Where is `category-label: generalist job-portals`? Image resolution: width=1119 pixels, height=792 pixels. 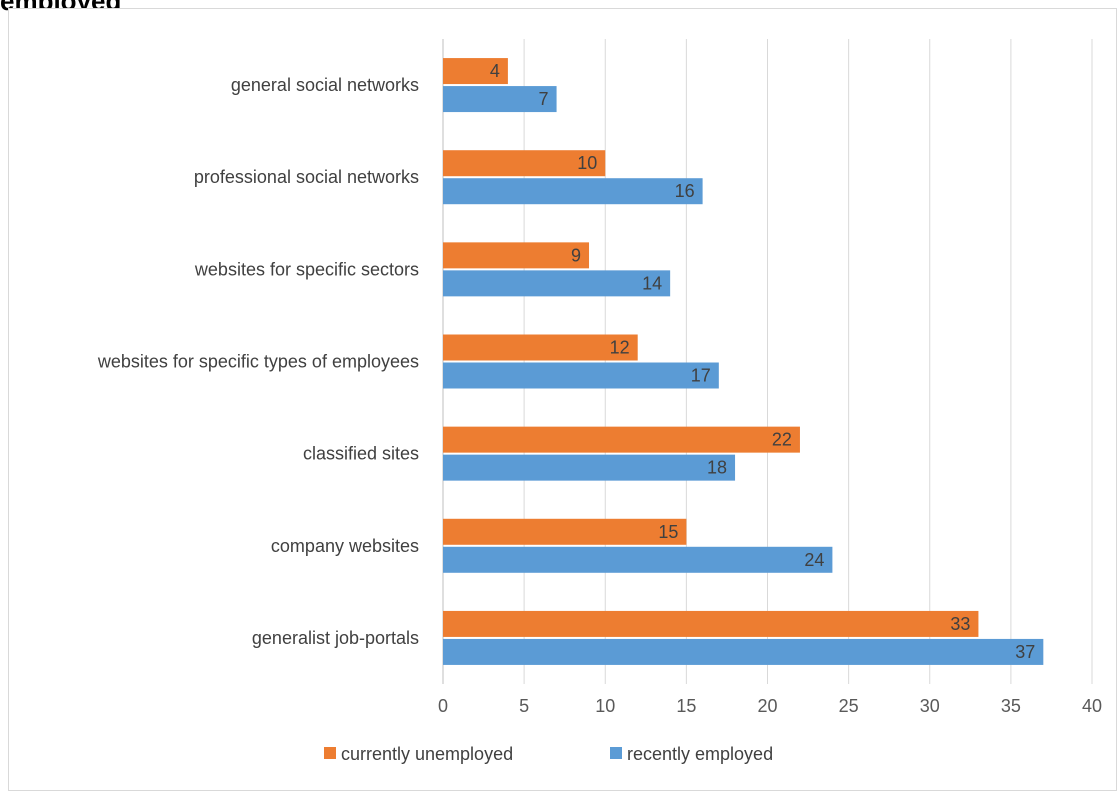
category-label: generalist job-portals is located at coordinates (335, 638).